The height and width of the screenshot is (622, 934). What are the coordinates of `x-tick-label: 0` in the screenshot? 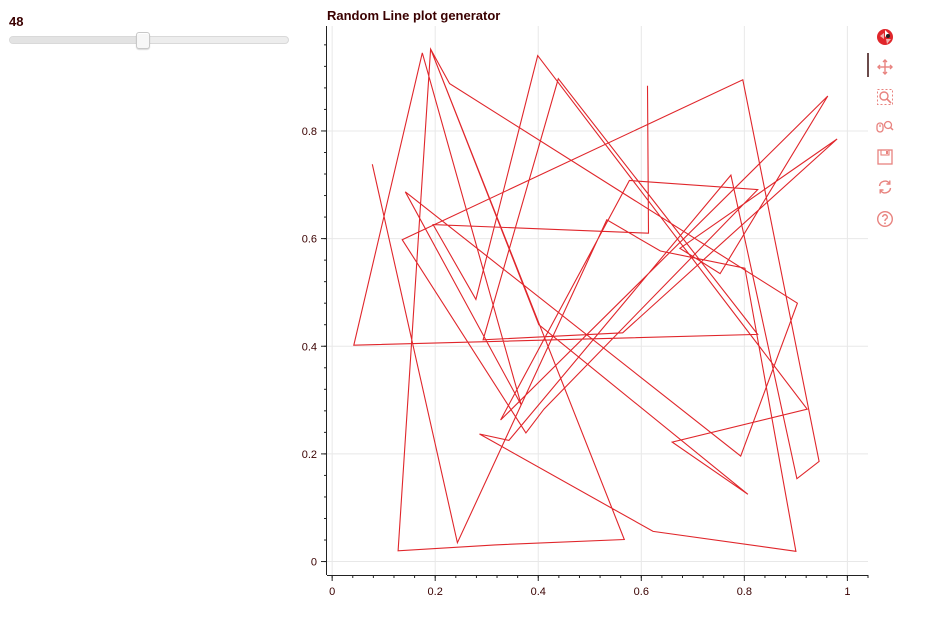 It's located at (332, 592).